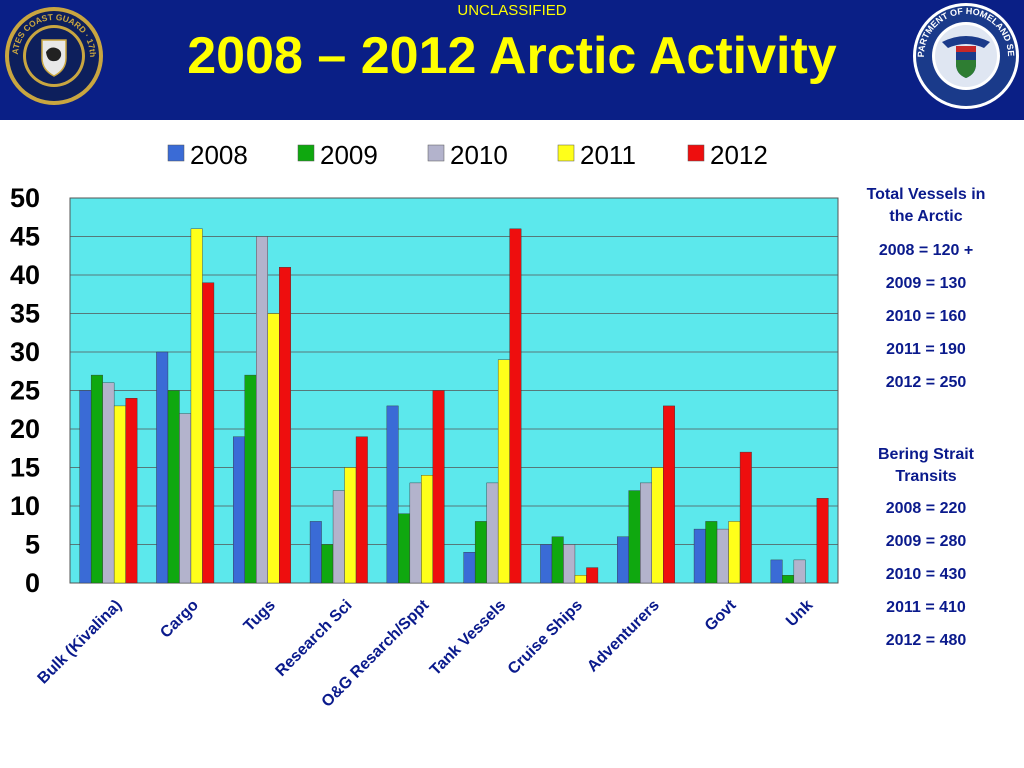 The width and height of the screenshot is (1024, 768). I want to click on bering-heading-2: Transits, so click(926, 476).